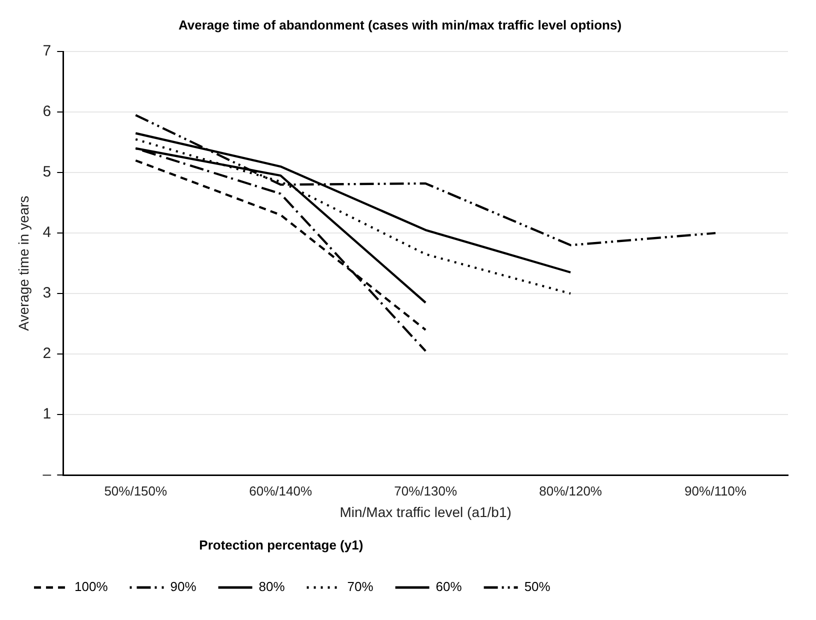  What do you see at coordinates (183, 586) in the screenshot?
I see `legend-label: 90%` at bounding box center [183, 586].